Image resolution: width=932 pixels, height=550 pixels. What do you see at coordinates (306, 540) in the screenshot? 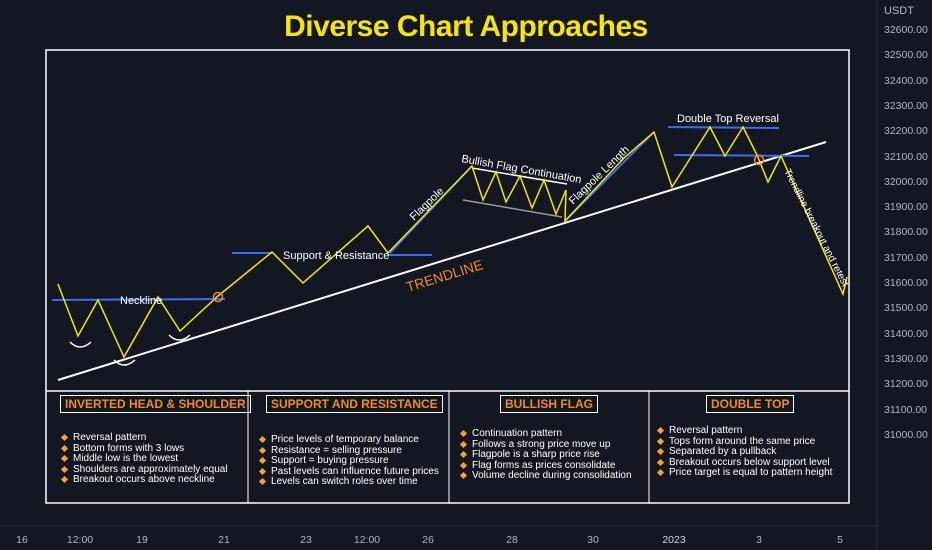
I see `time-tick-label: 23` at bounding box center [306, 540].